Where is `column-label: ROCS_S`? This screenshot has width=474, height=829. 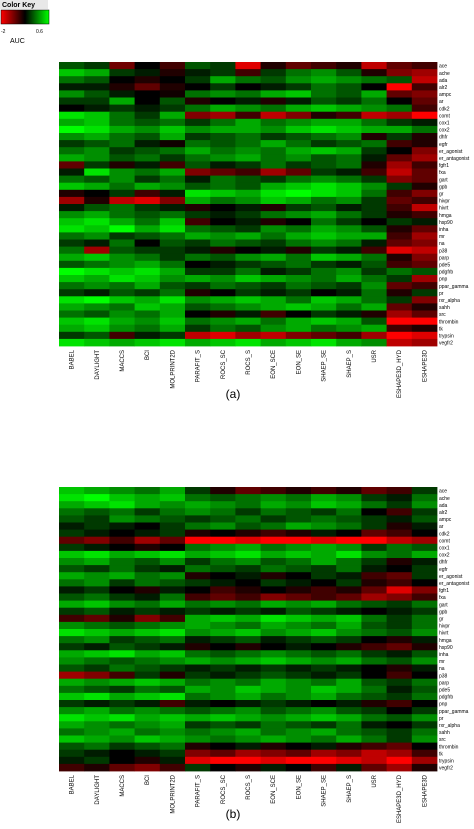 column-label: ROCS_S is located at coordinates (249, 787).